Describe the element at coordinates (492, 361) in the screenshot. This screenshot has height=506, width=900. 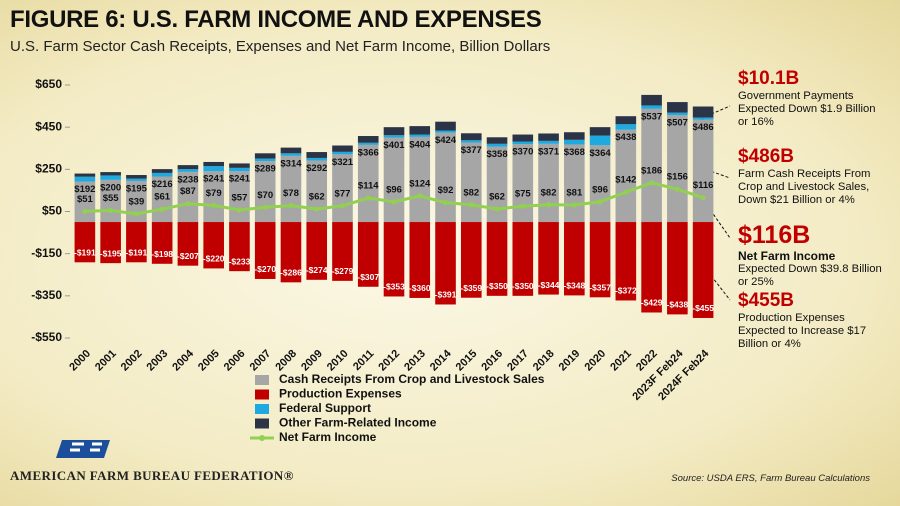
I see `x-tick-label: 2016` at that location.